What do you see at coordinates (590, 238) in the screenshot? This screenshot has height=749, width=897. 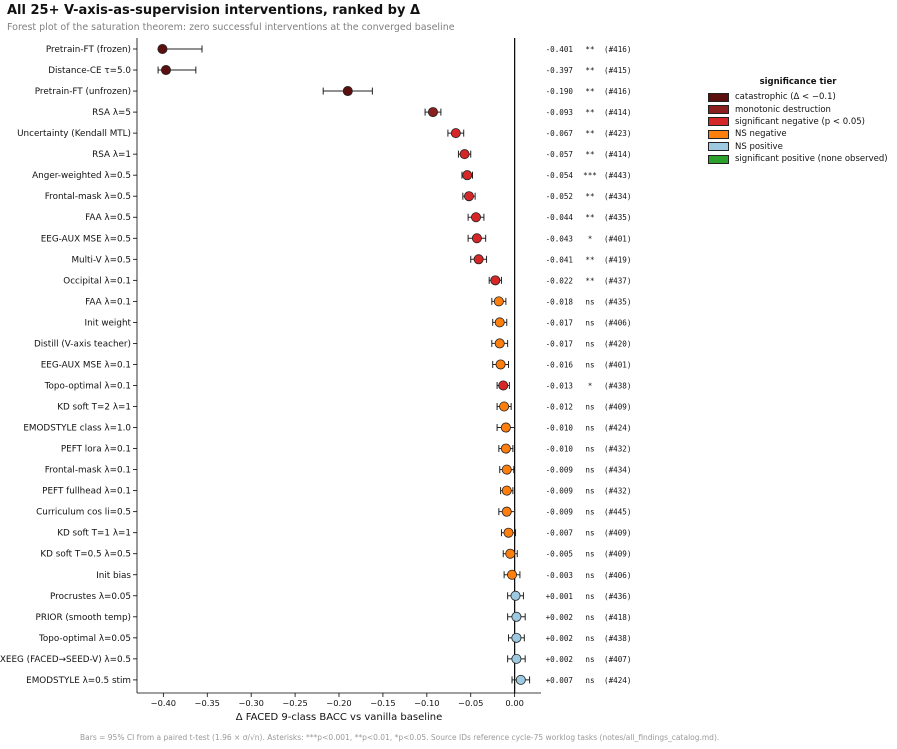 I see `significance-marker: *` at bounding box center [590, 238].